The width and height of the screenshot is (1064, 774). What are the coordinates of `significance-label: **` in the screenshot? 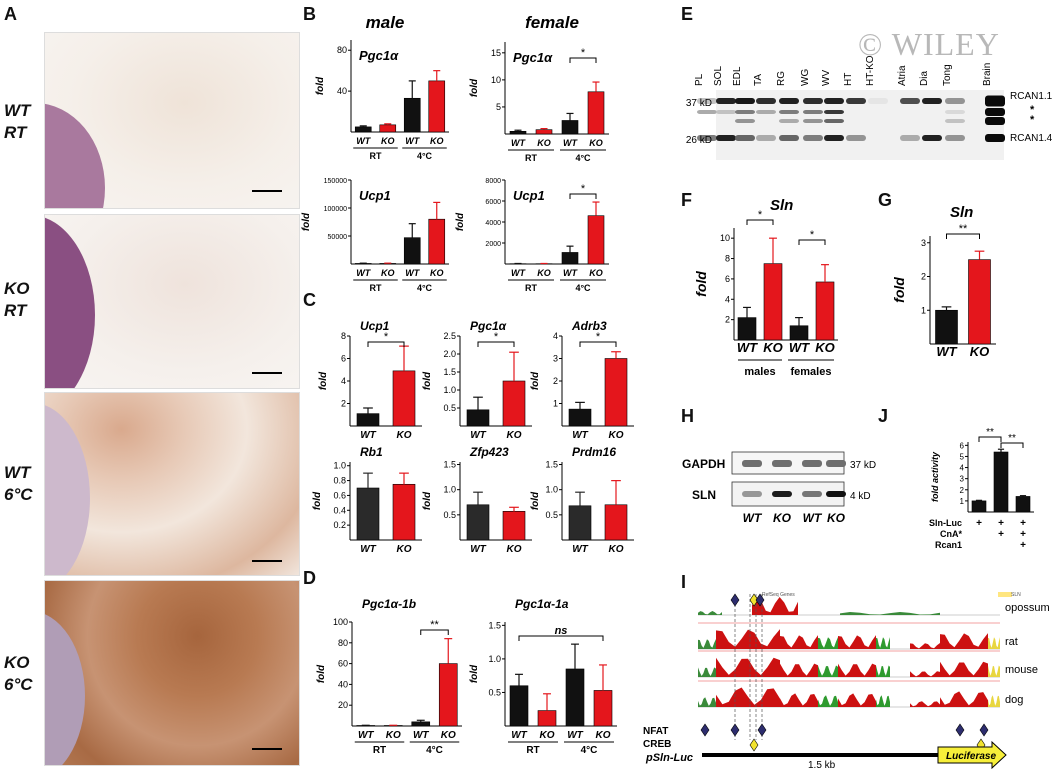 It's located at (963, 229).